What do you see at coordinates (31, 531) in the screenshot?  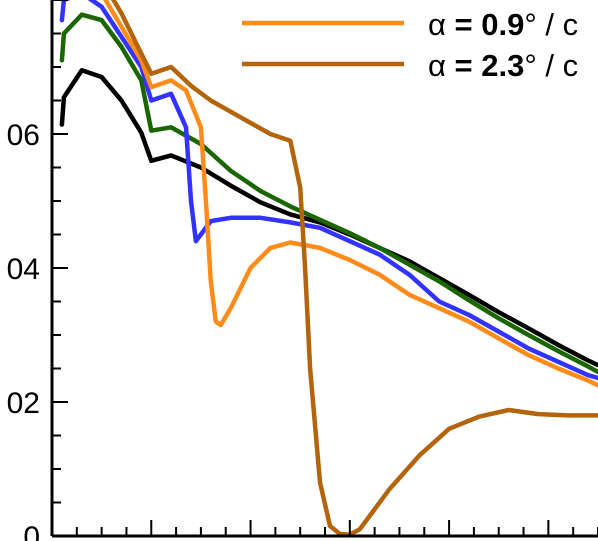 I see `y-tick-label: 0` at bounding box center [31, 531].